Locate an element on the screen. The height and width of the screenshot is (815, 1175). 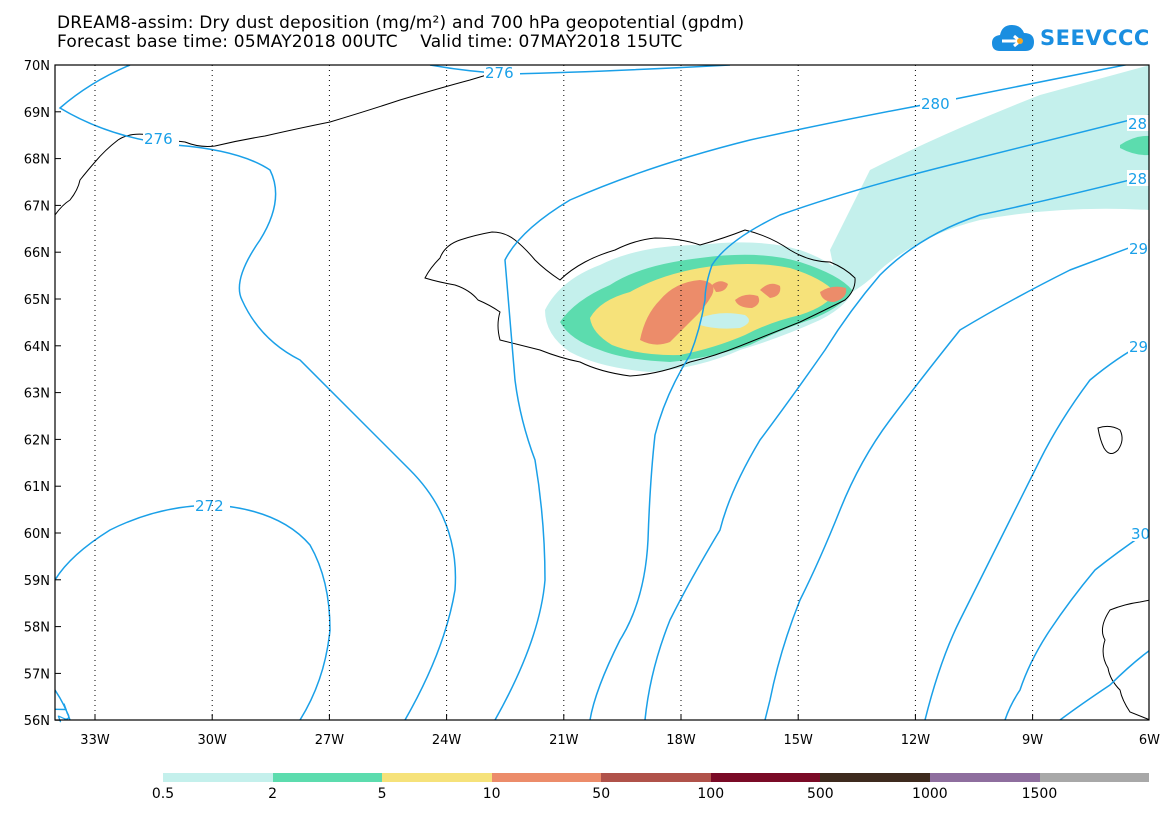
dust-plume-0.5 is located at coordinates (989, 181).